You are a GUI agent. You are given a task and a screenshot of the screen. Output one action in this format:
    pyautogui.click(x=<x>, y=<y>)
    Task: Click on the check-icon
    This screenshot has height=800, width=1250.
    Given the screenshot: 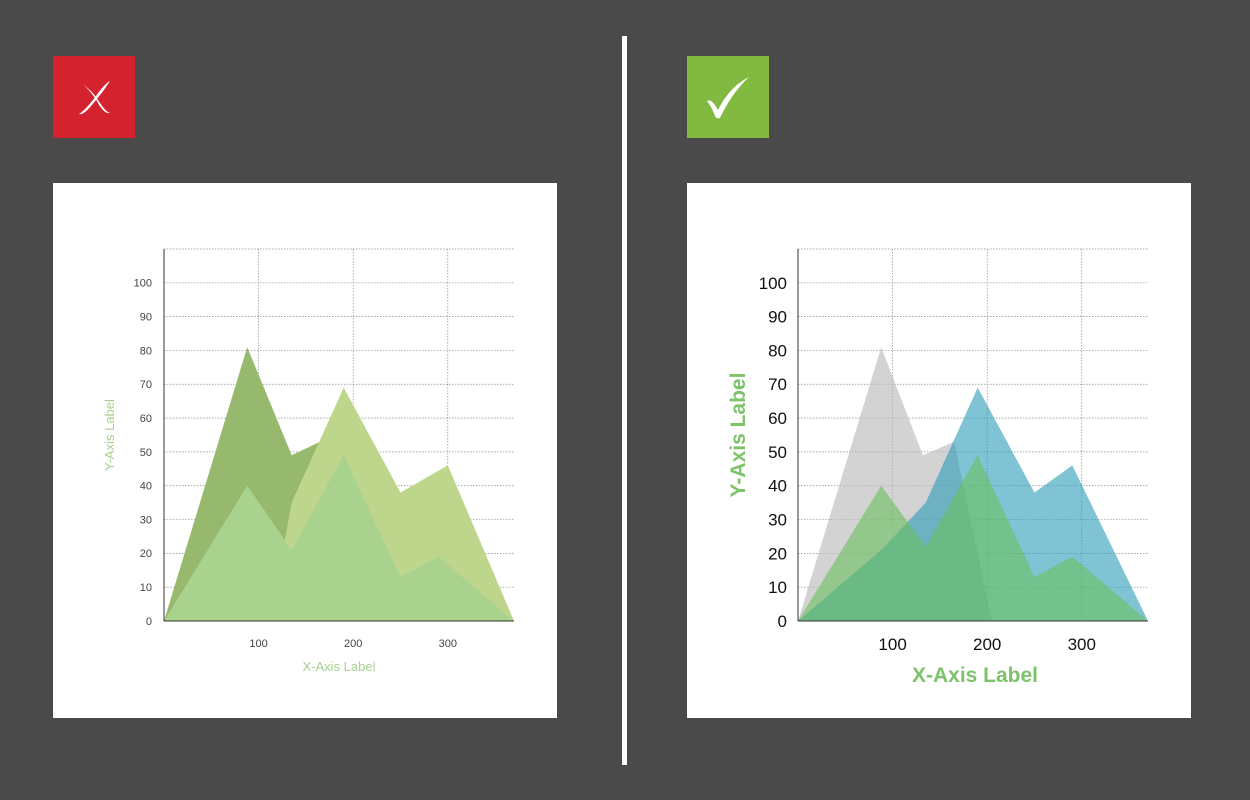 What is the action you would take?
    pyautogui.click(x=728, y=97)
    